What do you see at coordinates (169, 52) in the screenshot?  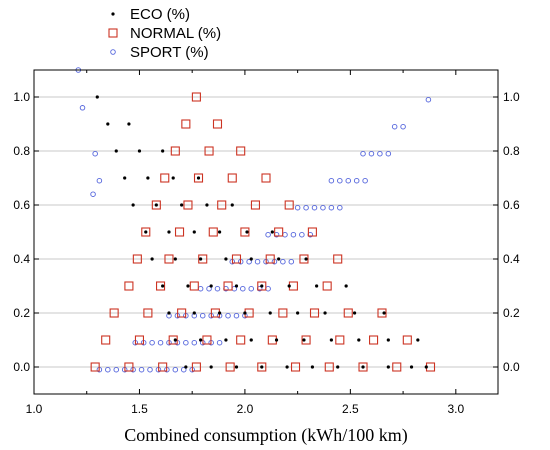 I see `legend-label-2: SPORT (%)` at bounding box center [169, 52].